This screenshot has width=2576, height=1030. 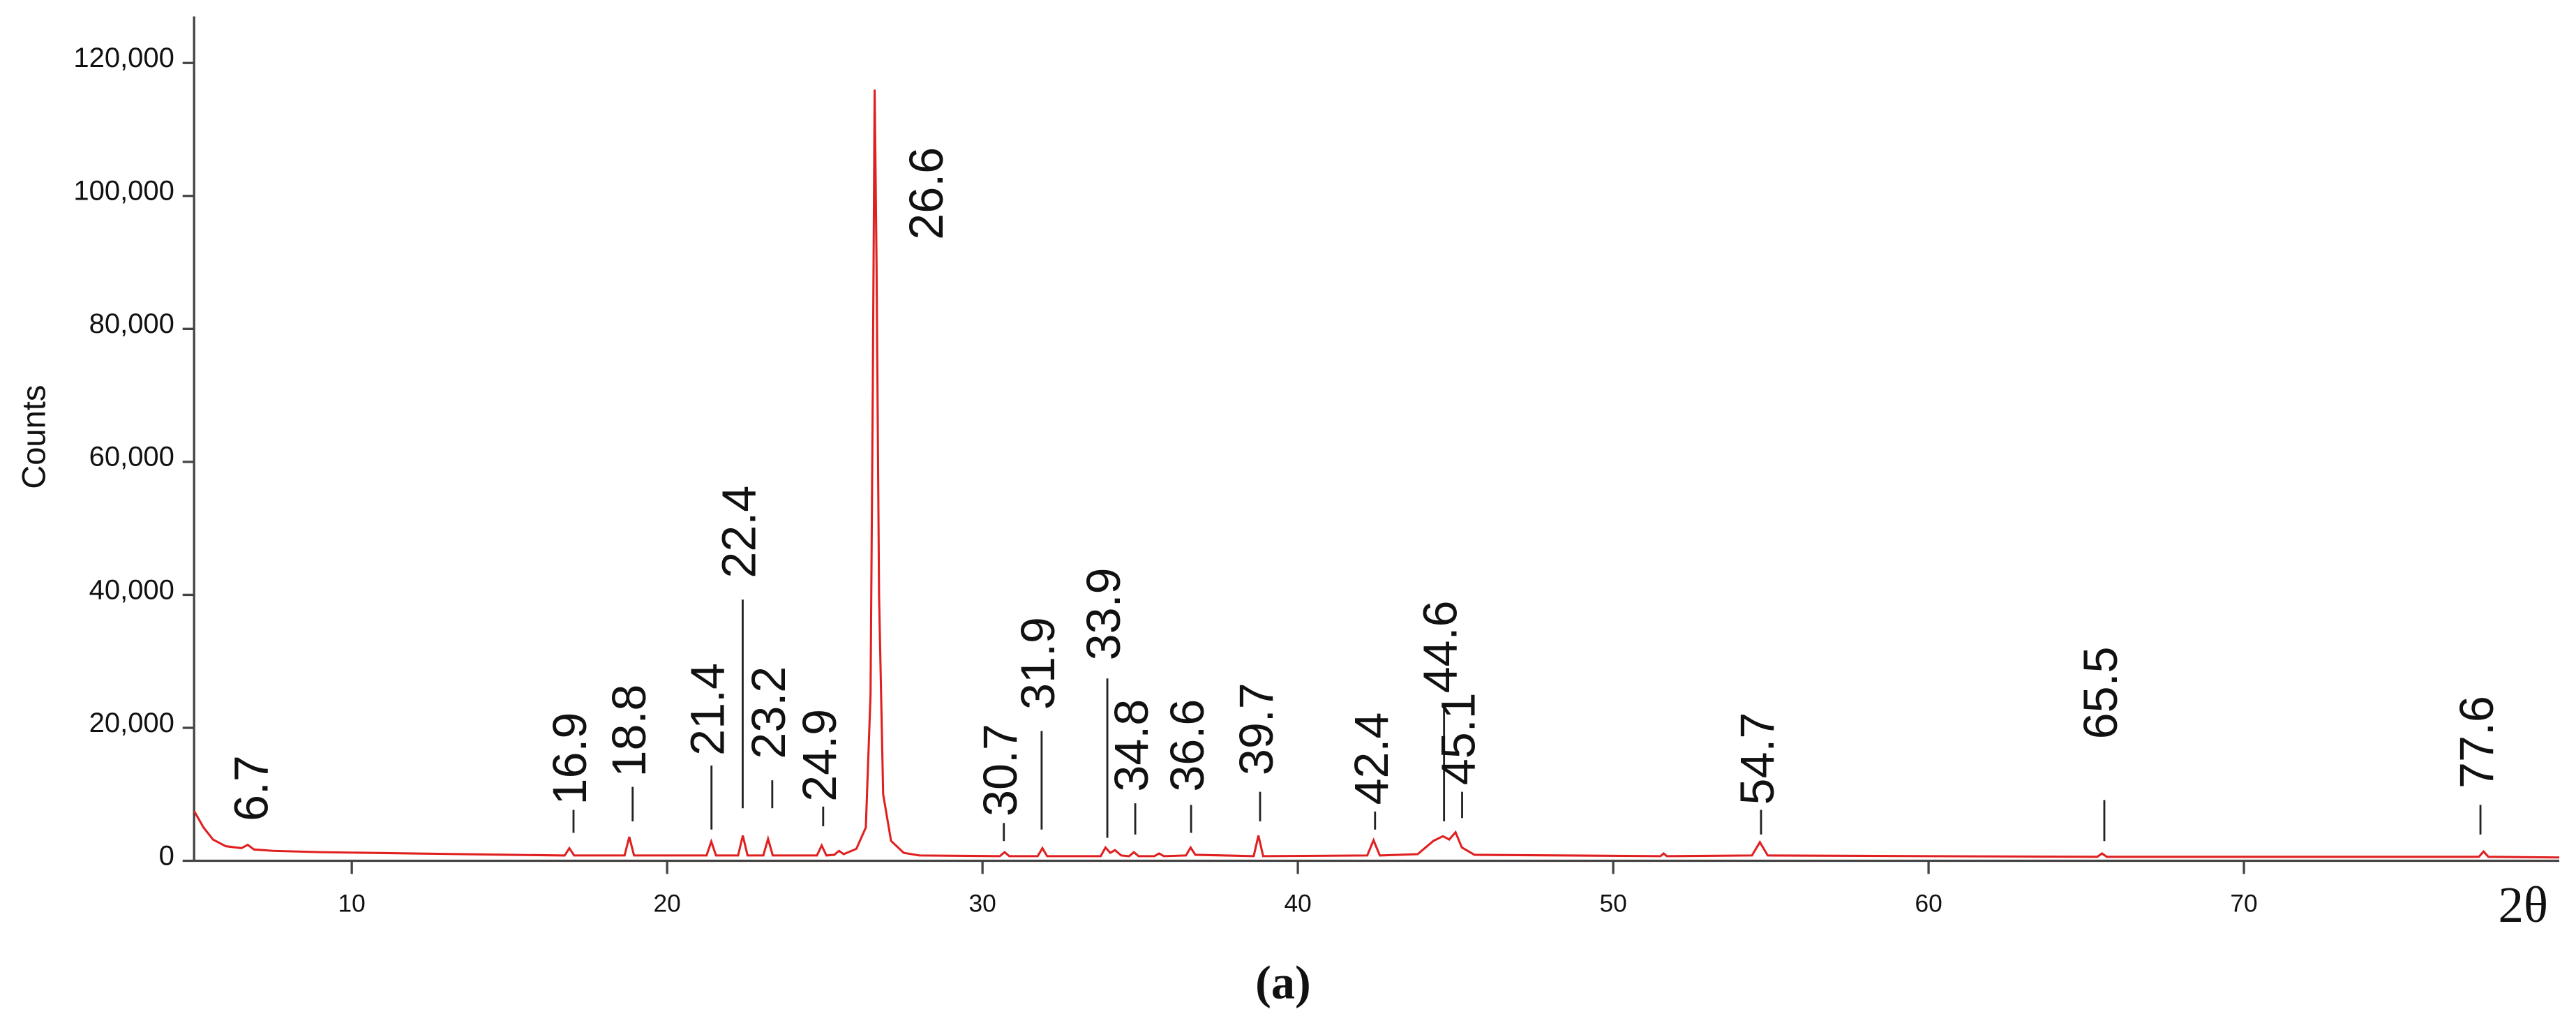 What do you see at coordinates (1758, 758) in the screenshot?
I see `peak-label: 54.7` at bounding box center [1758, 758].